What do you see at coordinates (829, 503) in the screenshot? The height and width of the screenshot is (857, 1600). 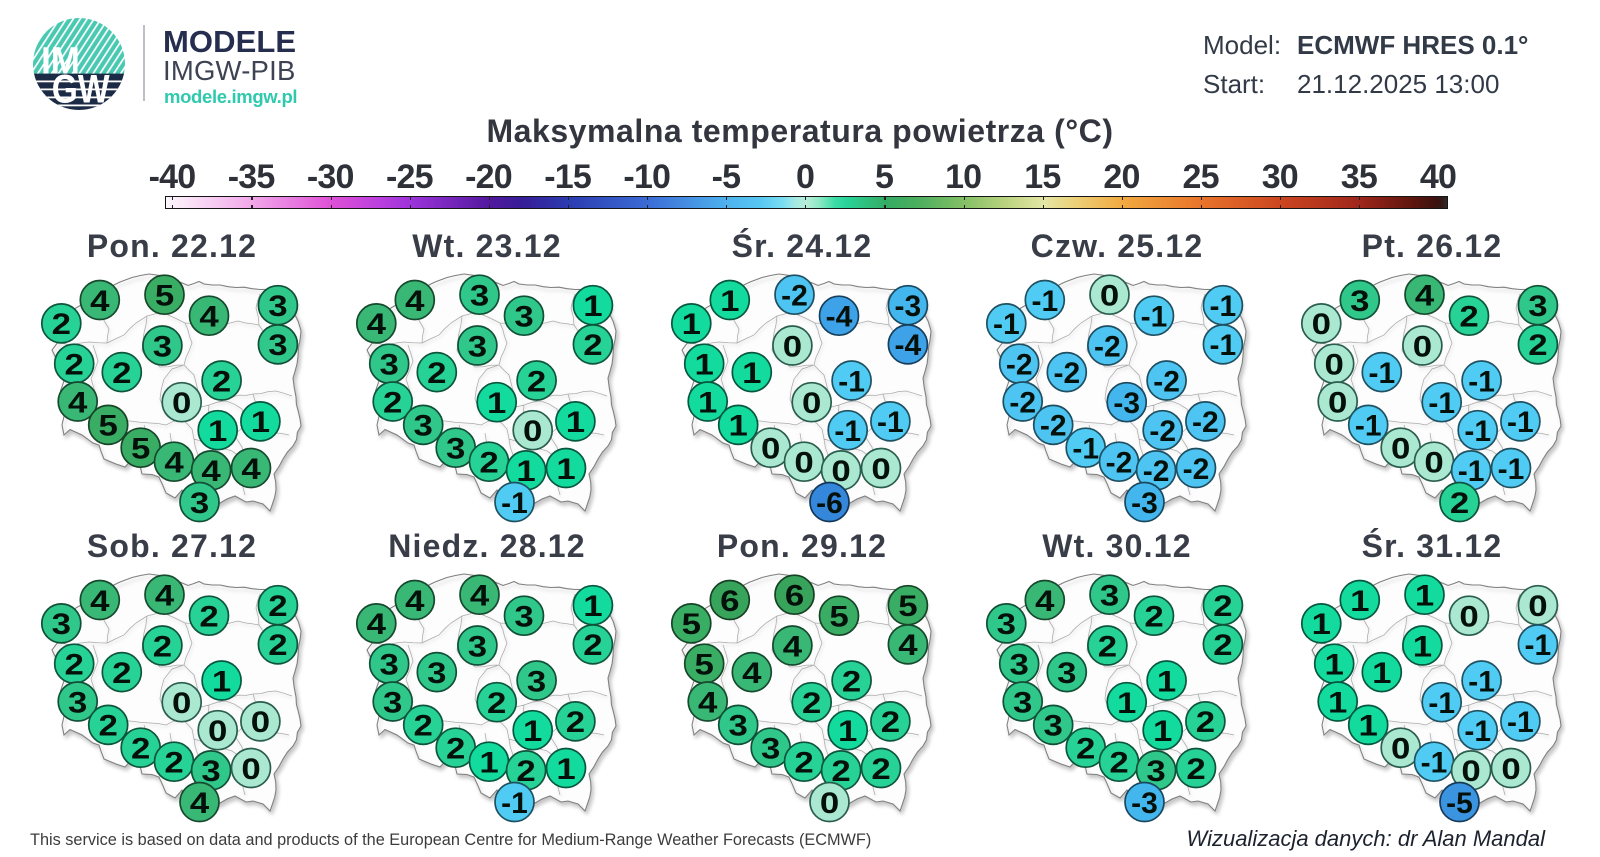 I see `svg-text: -6` at bounding box center [829, 503].